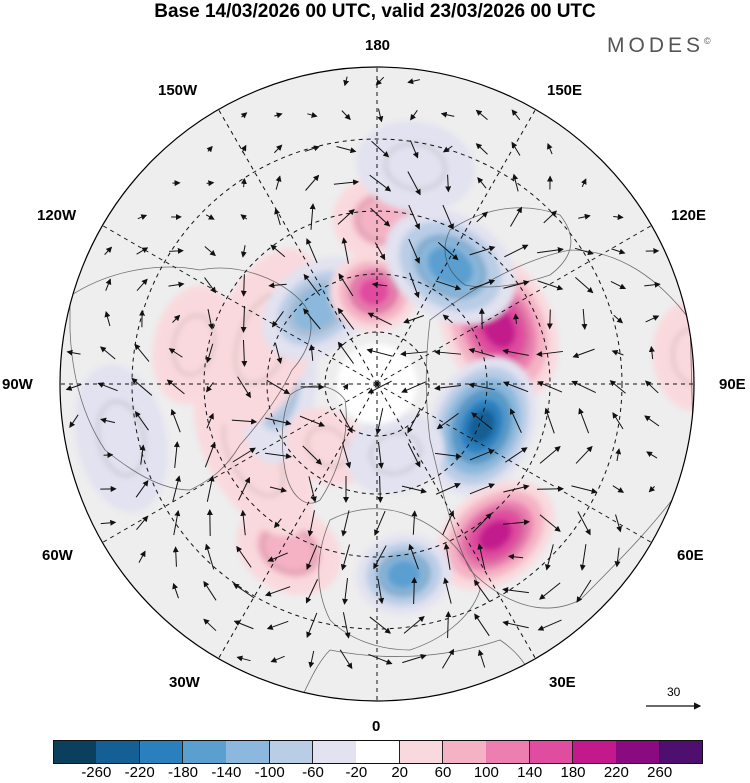 Image resolution: width=750 pixels, height=783 pixels. What do you see at coordinates (486, 772) in the screenshot?
I see `colorbar-tick-9: 100` at bounding box center [486, 772].